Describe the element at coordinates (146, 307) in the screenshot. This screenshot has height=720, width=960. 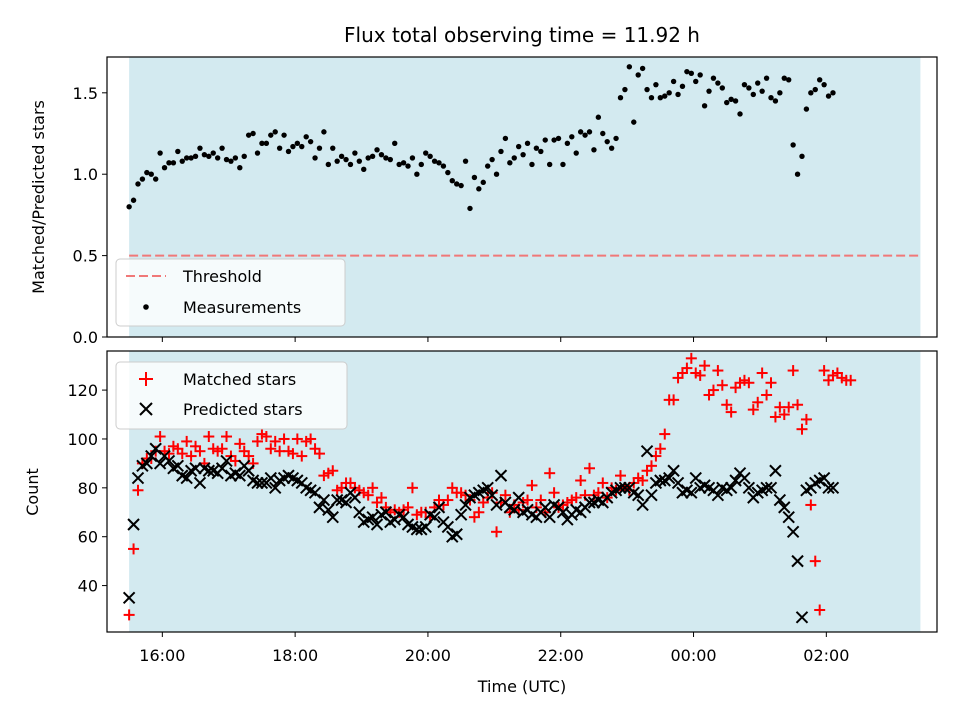
I see `measurements-legend-swatch` at that location.